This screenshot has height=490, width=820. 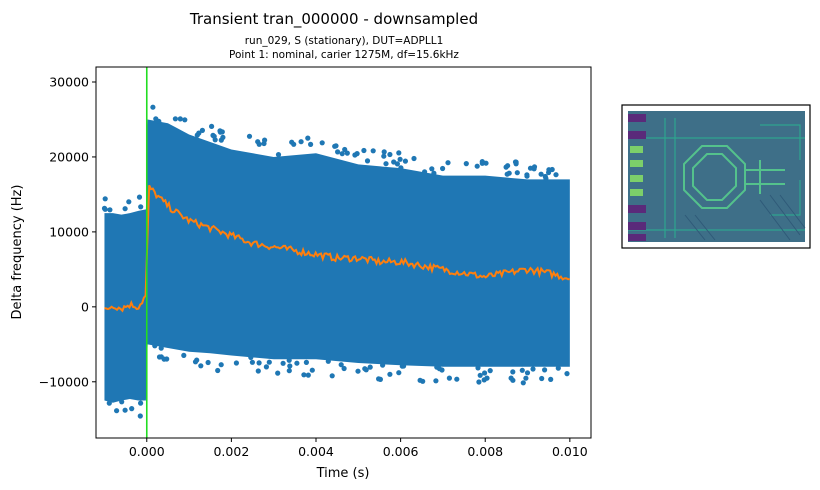 What do you see at coordinates (231, 451) in the screenshot?
I see `x-tick-label: 0.002` at bounding box center [231, 451].